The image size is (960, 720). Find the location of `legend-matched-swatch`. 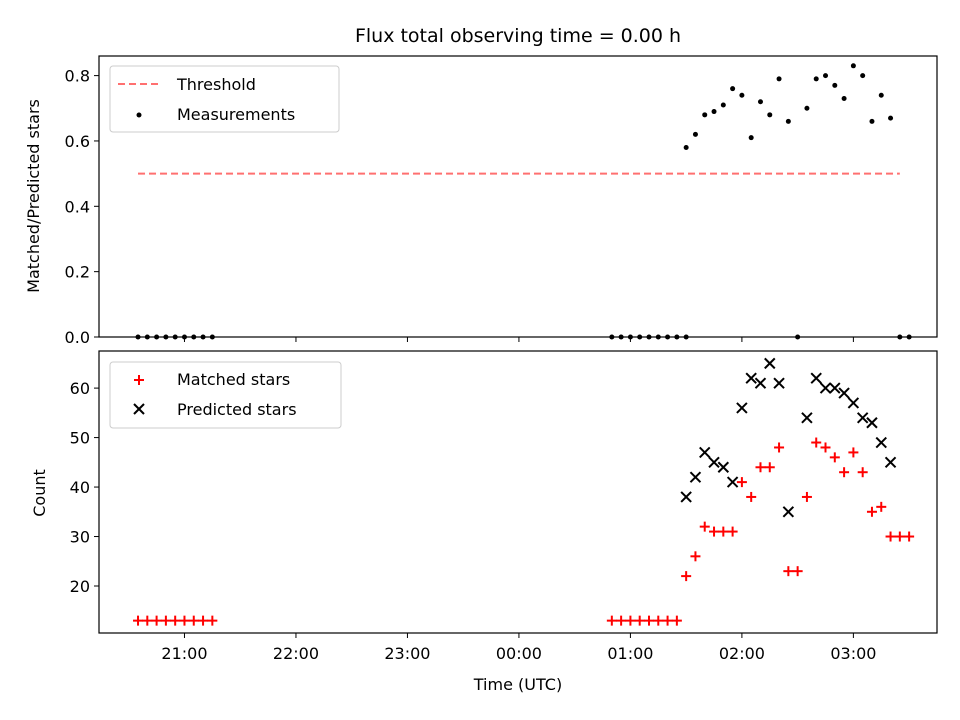

legend-matched-swatch is located at coordinates (139, 380).